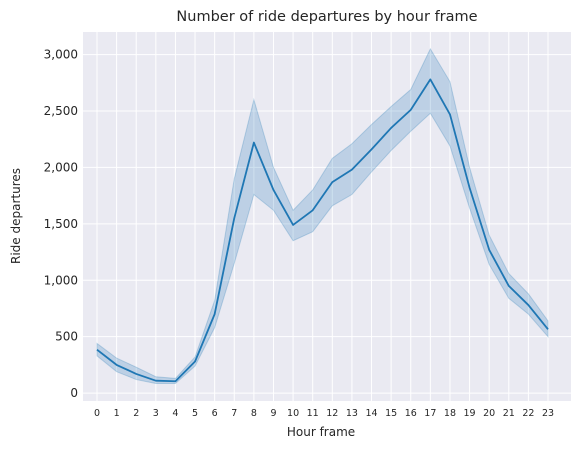  Describe the element at coordinates (16, 216) in the screenshot. I see `y-axis-label: Ride departures` at that location.